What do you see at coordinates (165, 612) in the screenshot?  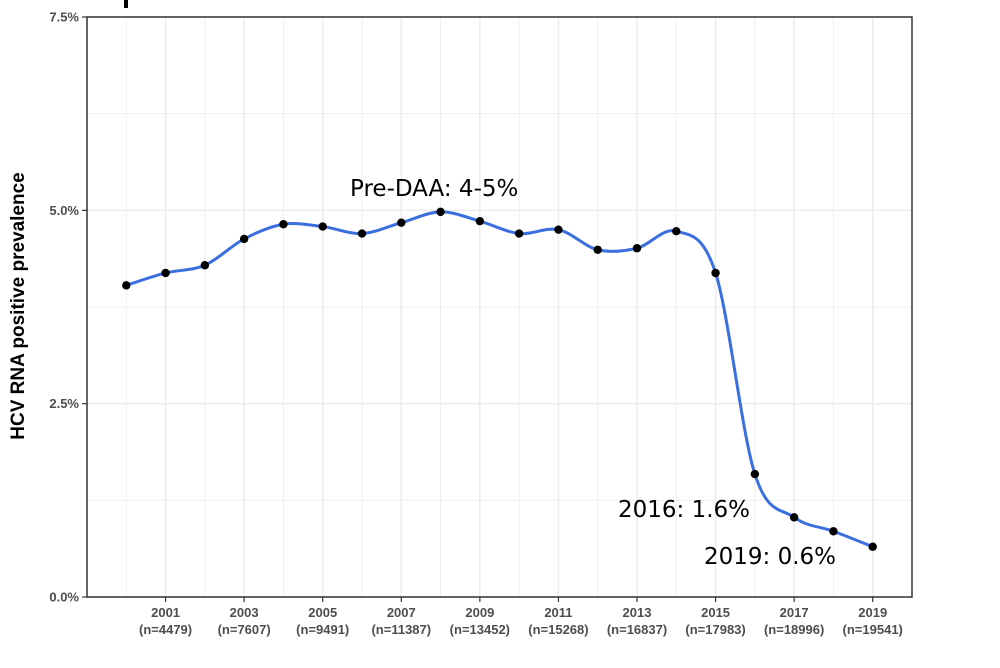 I see `x-tick-label-year: 2001` at bounding box center [165, 612].